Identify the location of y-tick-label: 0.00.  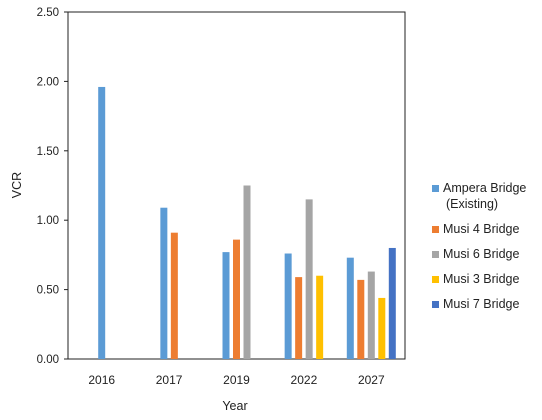
(48, 360).